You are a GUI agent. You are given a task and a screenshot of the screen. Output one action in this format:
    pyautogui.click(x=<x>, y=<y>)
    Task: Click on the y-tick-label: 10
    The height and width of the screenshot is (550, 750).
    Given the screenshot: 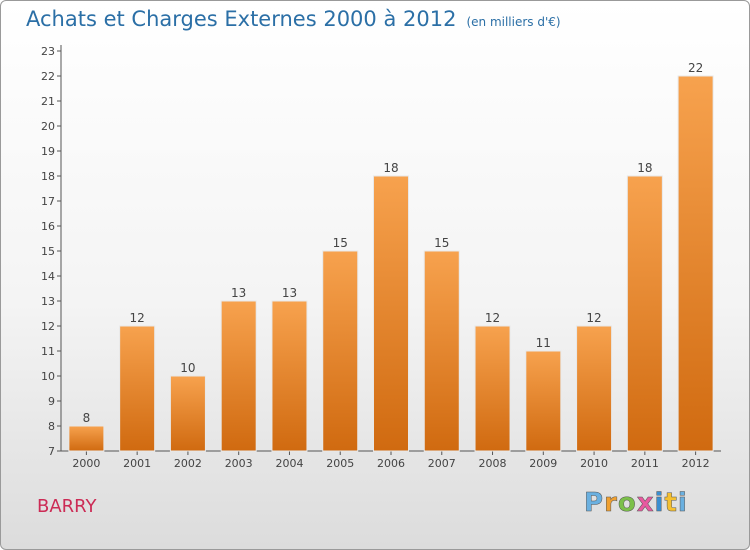 What is the action you would take?
    pyautogui.click(x=48, y=376)
    